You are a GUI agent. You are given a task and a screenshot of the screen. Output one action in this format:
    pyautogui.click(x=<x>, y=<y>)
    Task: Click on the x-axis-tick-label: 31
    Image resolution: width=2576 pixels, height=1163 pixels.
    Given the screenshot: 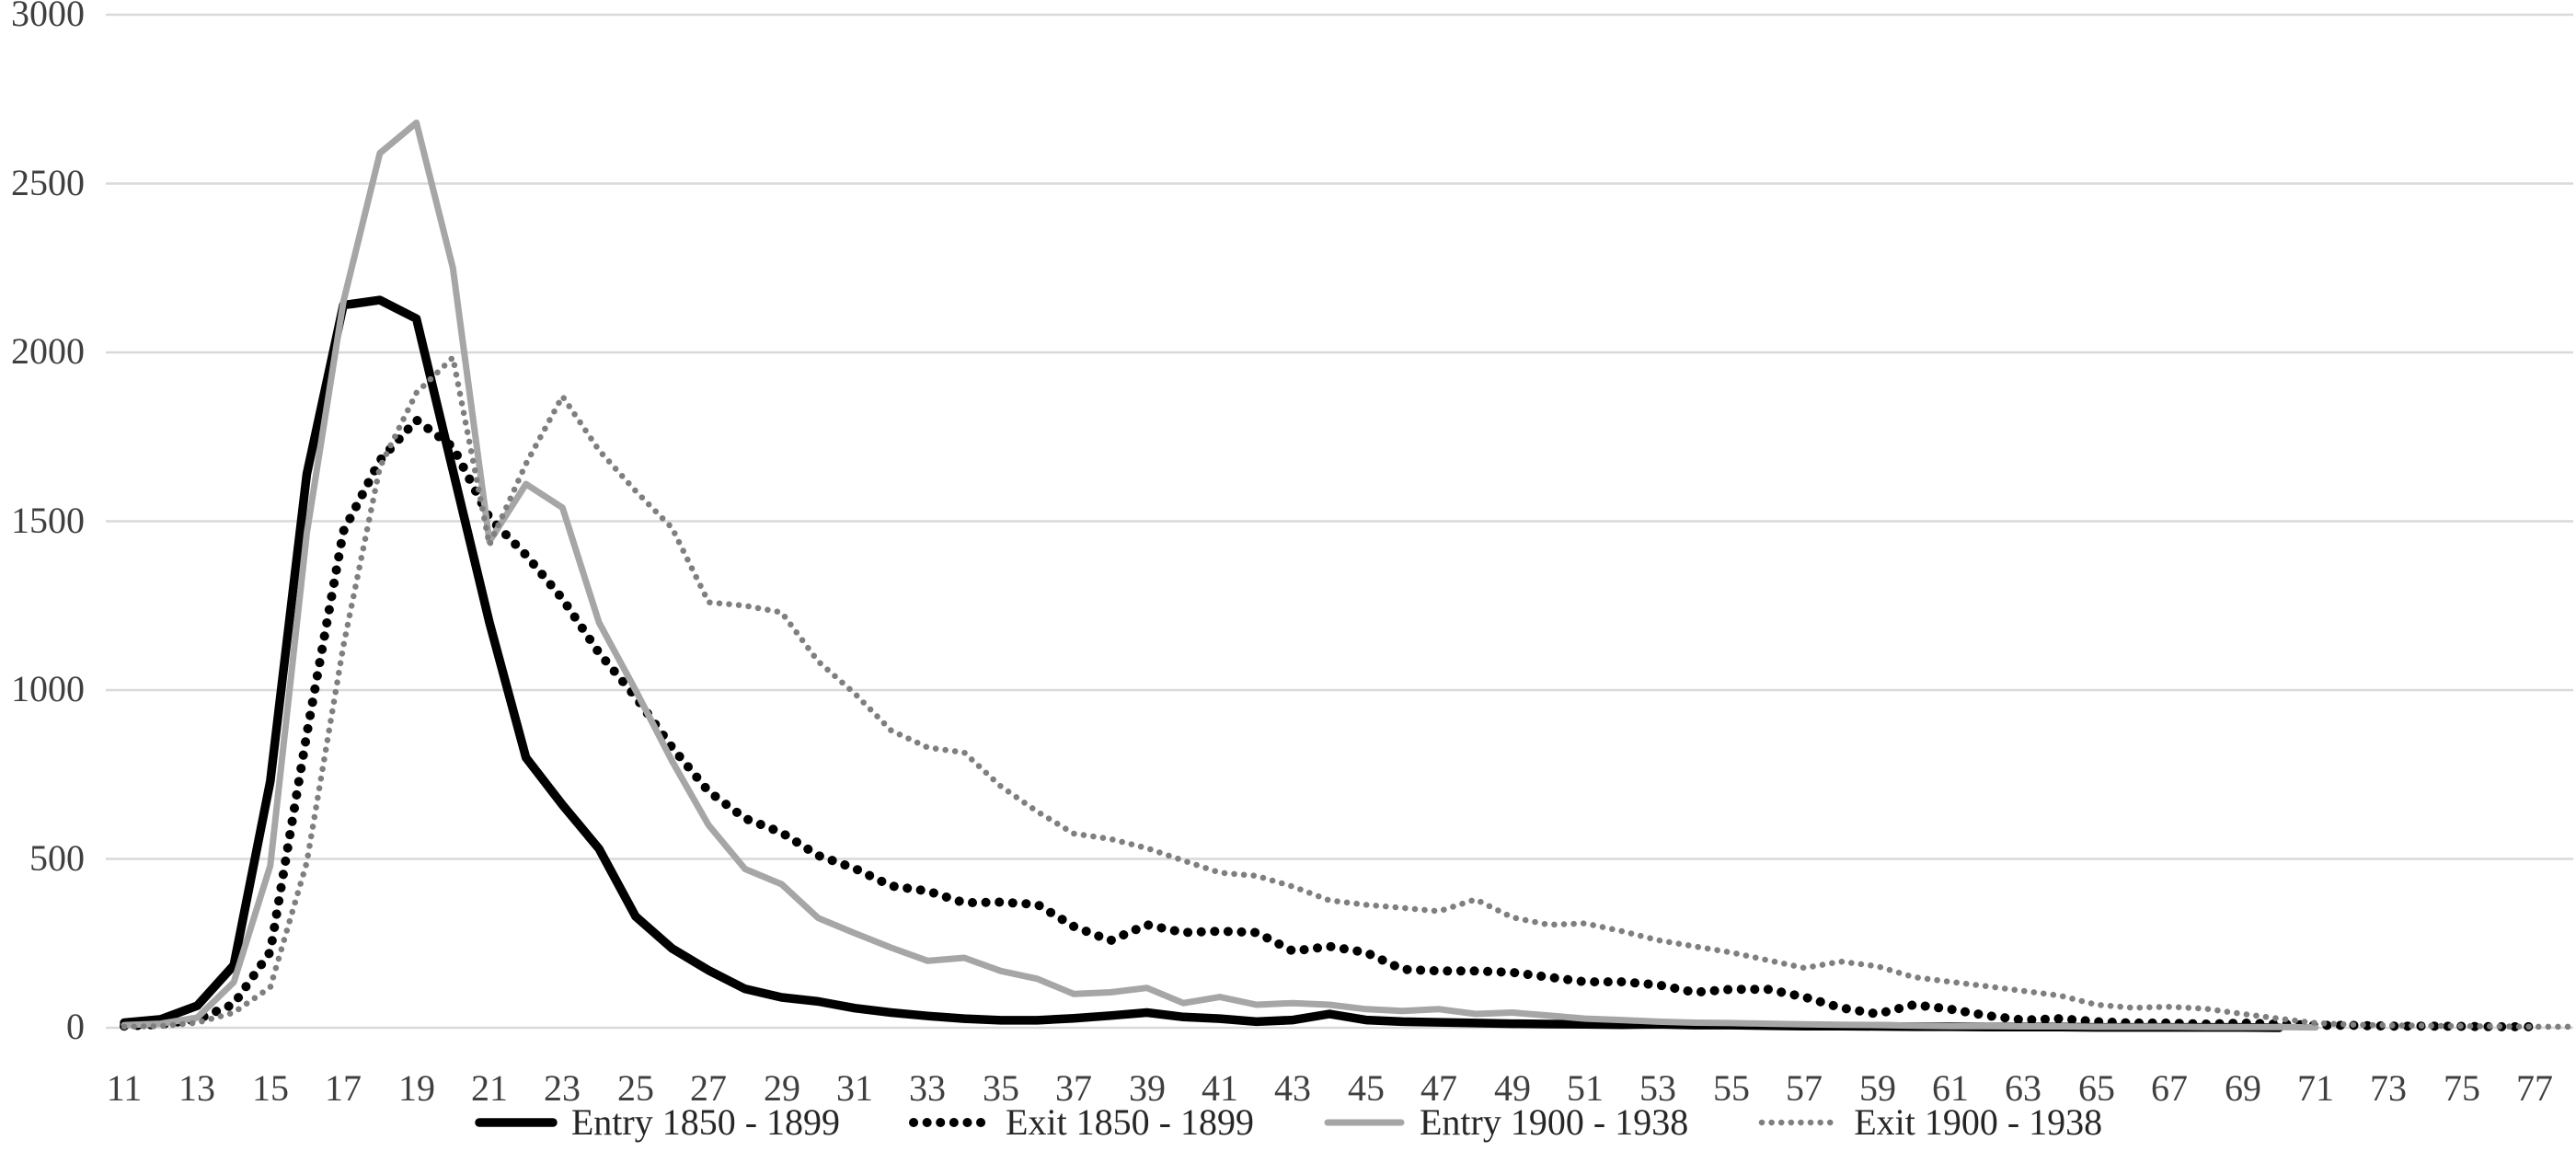 What is the action you would take?
    pyautogui.click(x=854, y=1088)
    